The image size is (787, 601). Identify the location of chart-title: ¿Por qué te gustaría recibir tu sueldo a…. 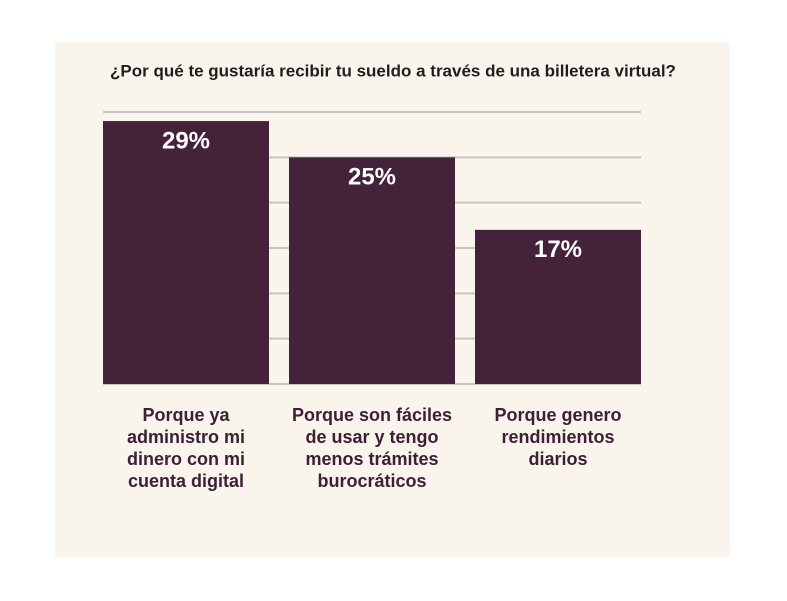
(393, 70).